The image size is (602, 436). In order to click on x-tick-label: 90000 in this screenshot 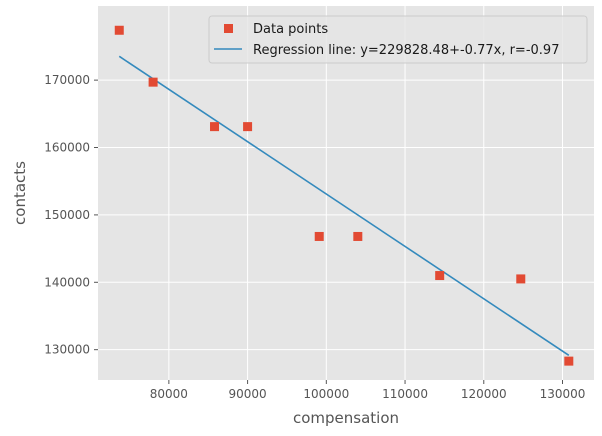, I will do `click(247, 394)`.